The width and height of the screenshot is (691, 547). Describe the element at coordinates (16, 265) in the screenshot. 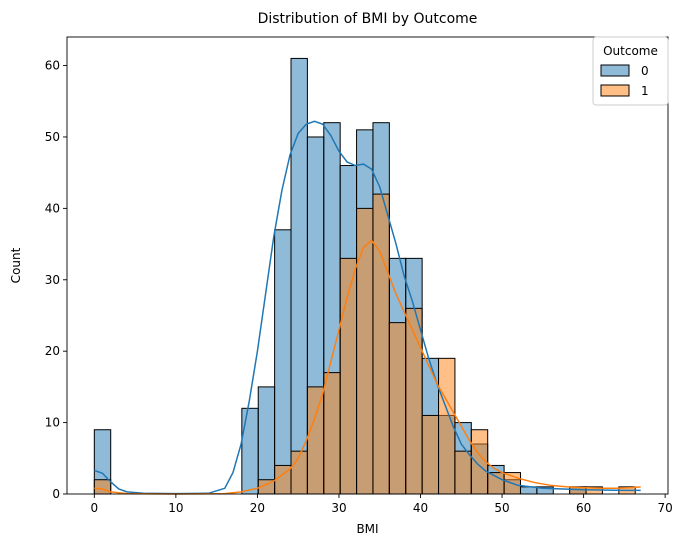

I see `y-axis-label: Count` at that location.